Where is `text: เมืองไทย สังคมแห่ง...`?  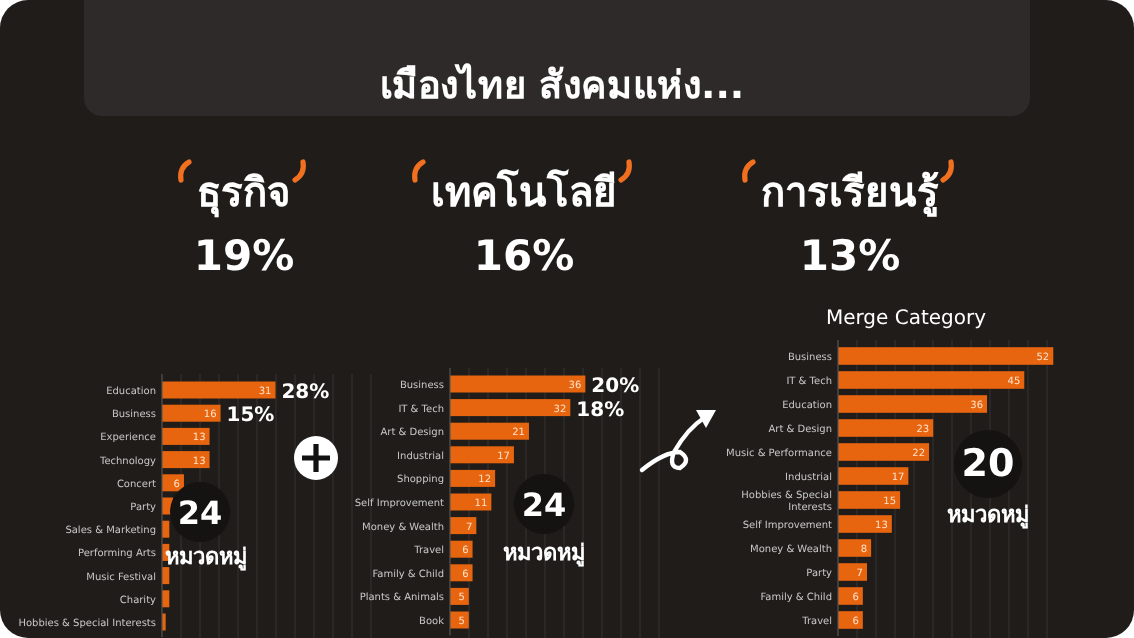 text: เมืองไทย สังคมแห่ง... is located at coordinates (562, 85).